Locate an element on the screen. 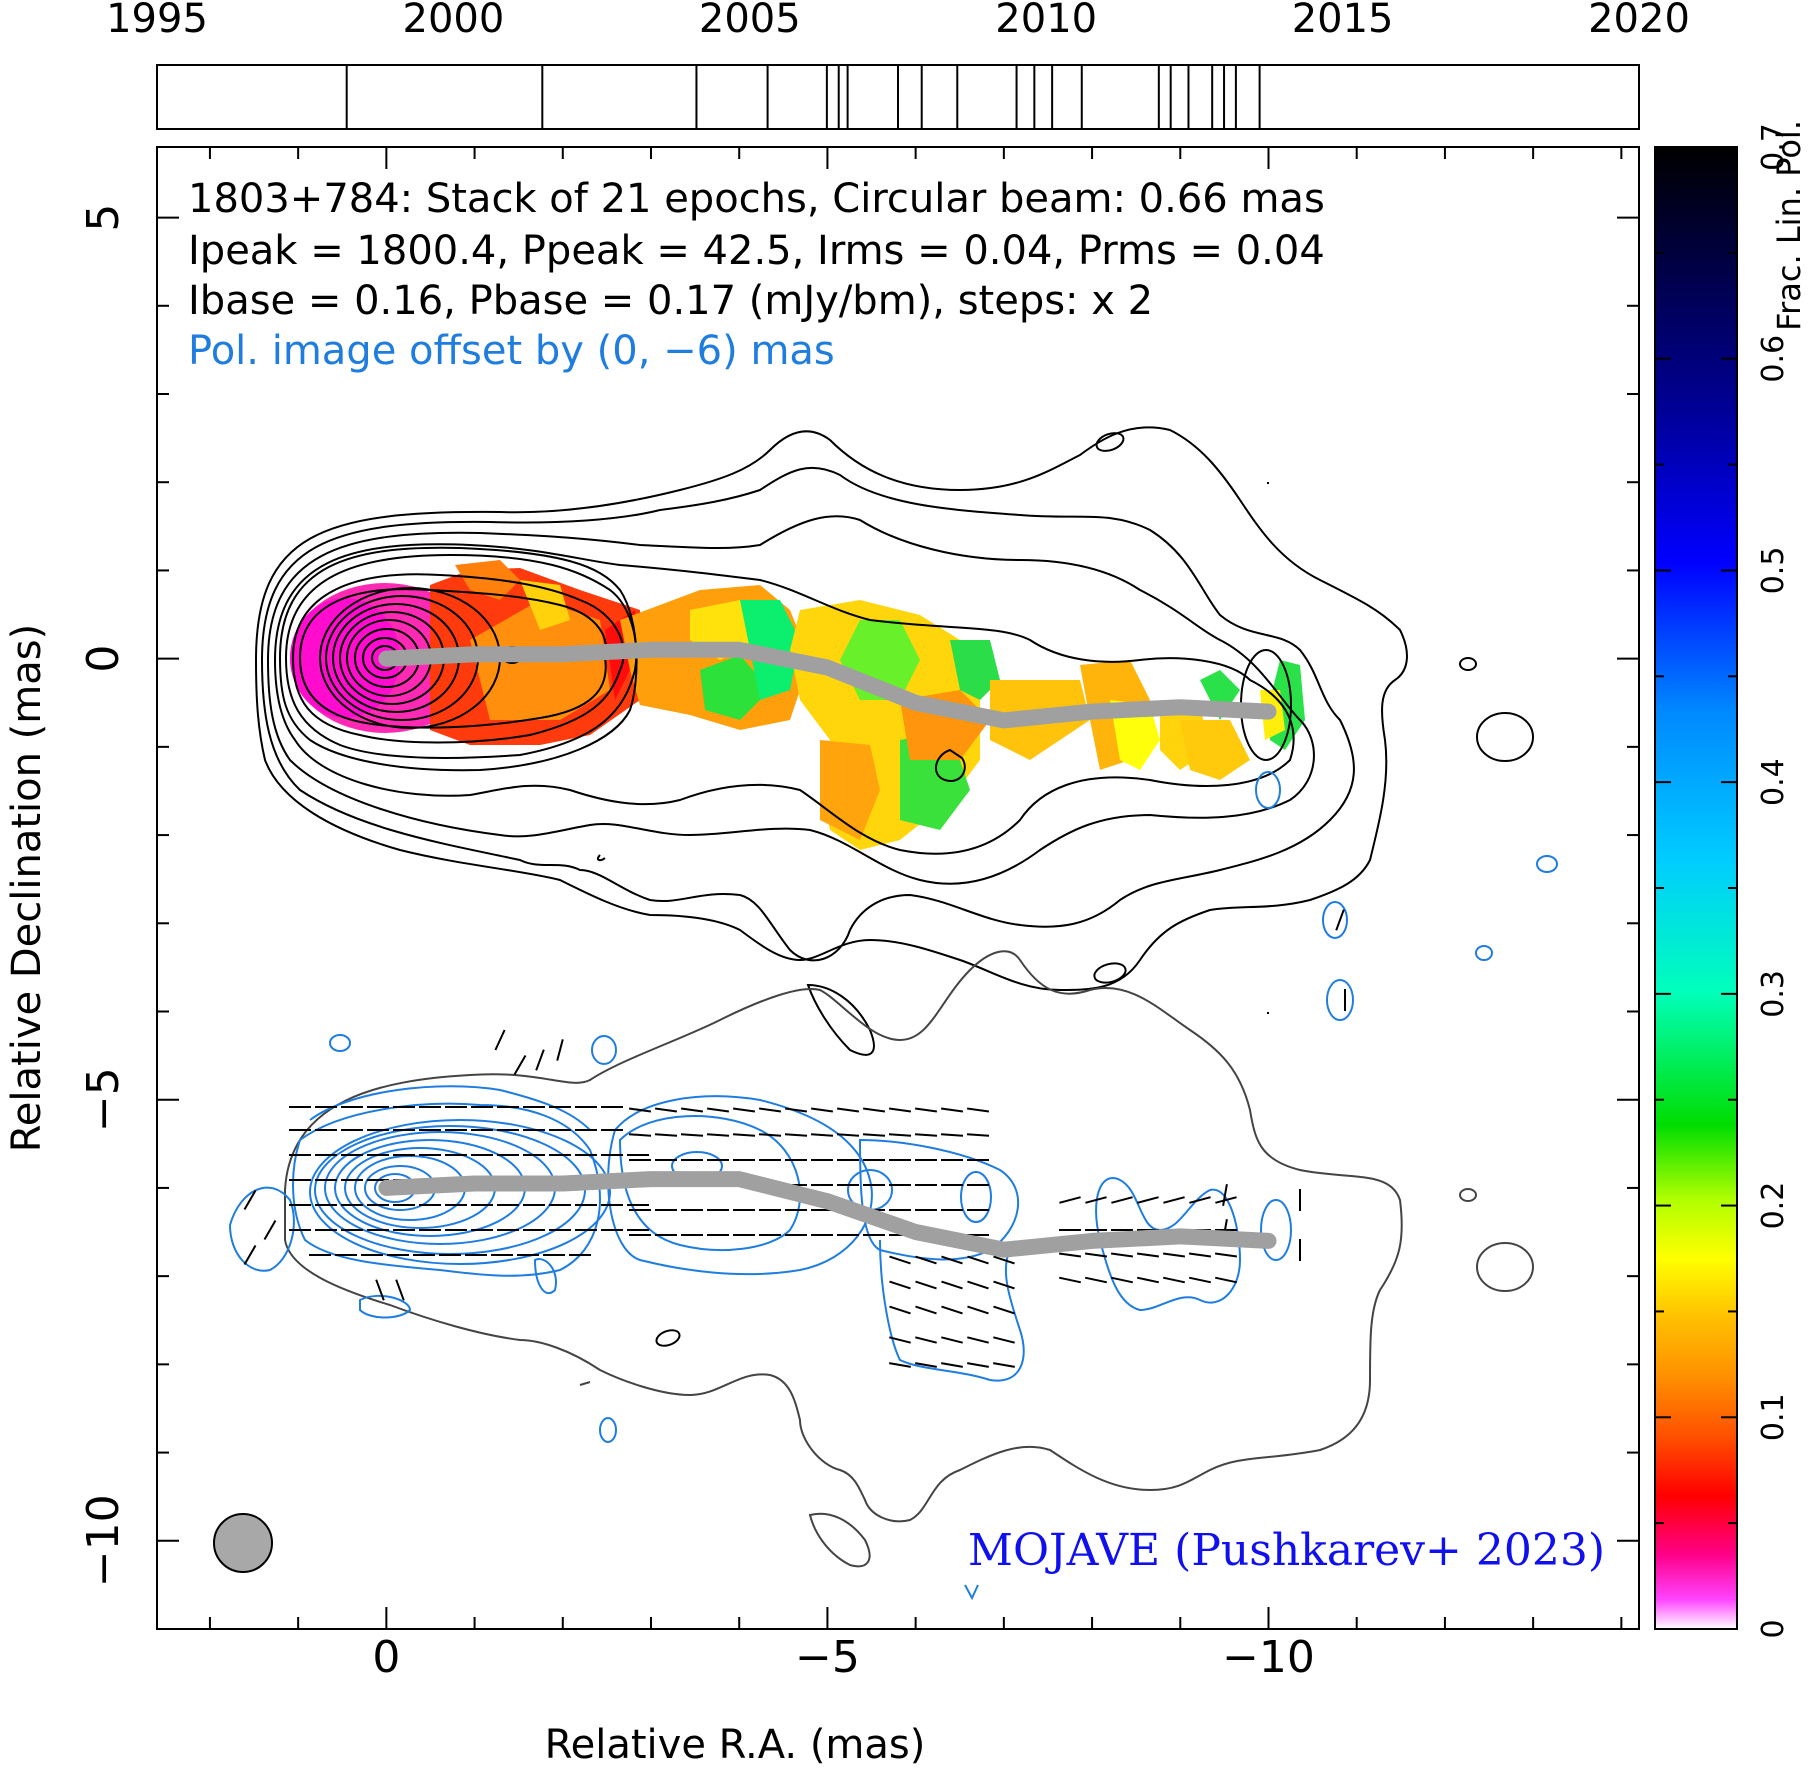 The width and height of the screenshot is (1819, 1778). y-tick-labels: 5 0 −5 −10 is located at coordinates (103, 896).